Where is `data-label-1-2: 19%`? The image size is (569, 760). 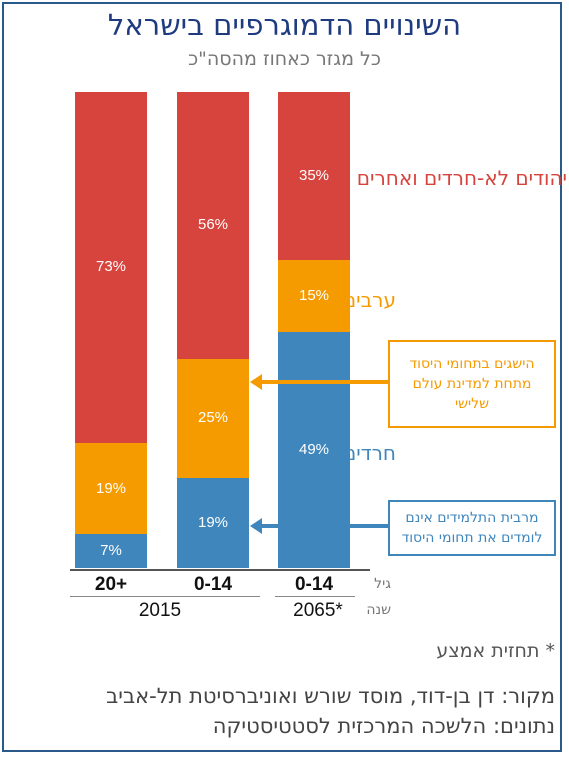
data-label-1-2: 19% is located at coordinates (111, 488).